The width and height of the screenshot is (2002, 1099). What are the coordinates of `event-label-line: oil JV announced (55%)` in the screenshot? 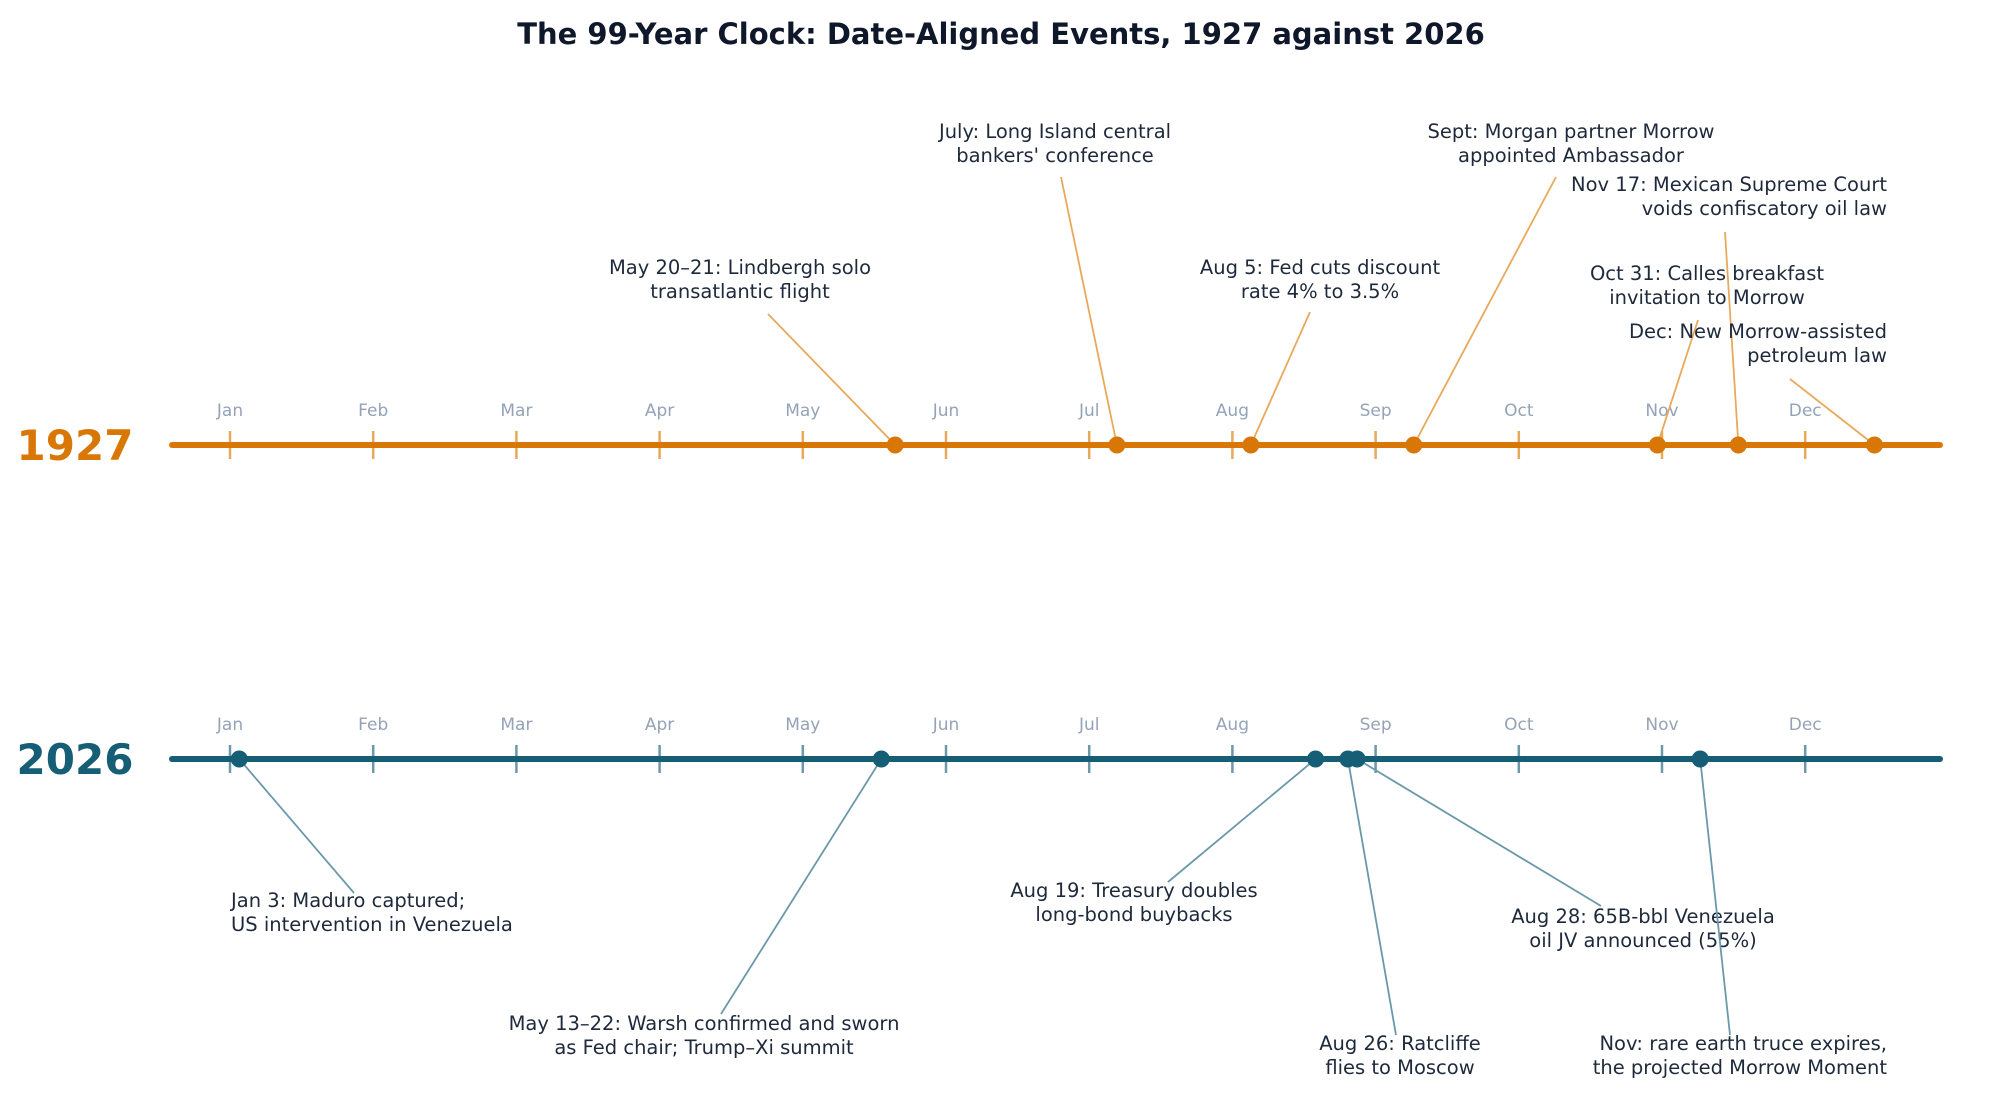 It's located at (1642, 940).